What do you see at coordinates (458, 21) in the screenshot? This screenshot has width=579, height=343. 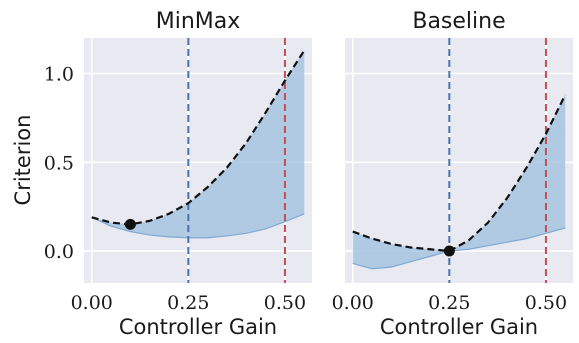 I see `panel-title: Baseline` at bounding box center [458, 21].